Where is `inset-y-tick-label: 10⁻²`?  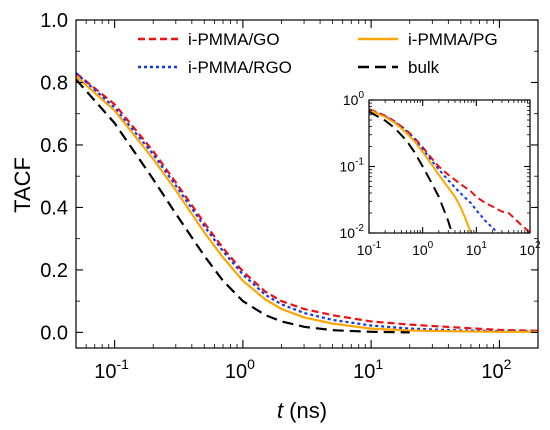 inset-y-tick-label: 10⁻² is located at coordinates (352, 232).